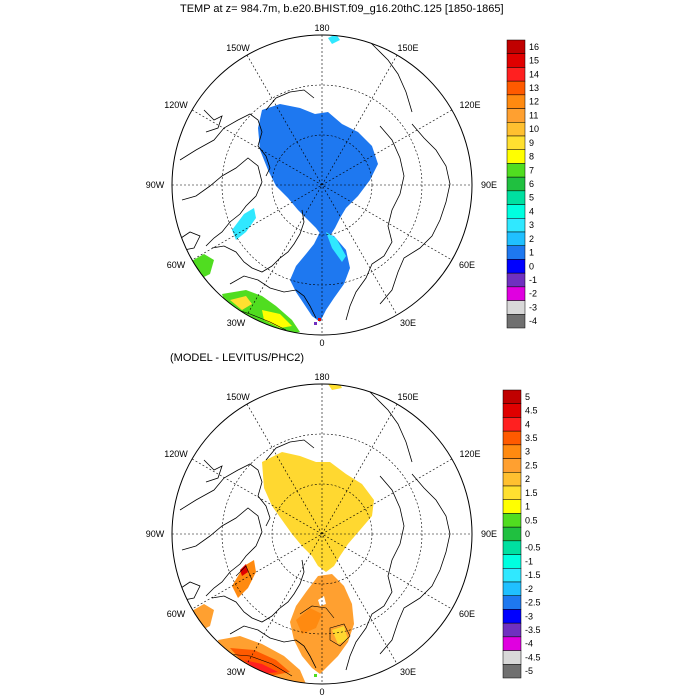  I want to click on panel2-colorbar-label: -1.5, so click(533, 575).